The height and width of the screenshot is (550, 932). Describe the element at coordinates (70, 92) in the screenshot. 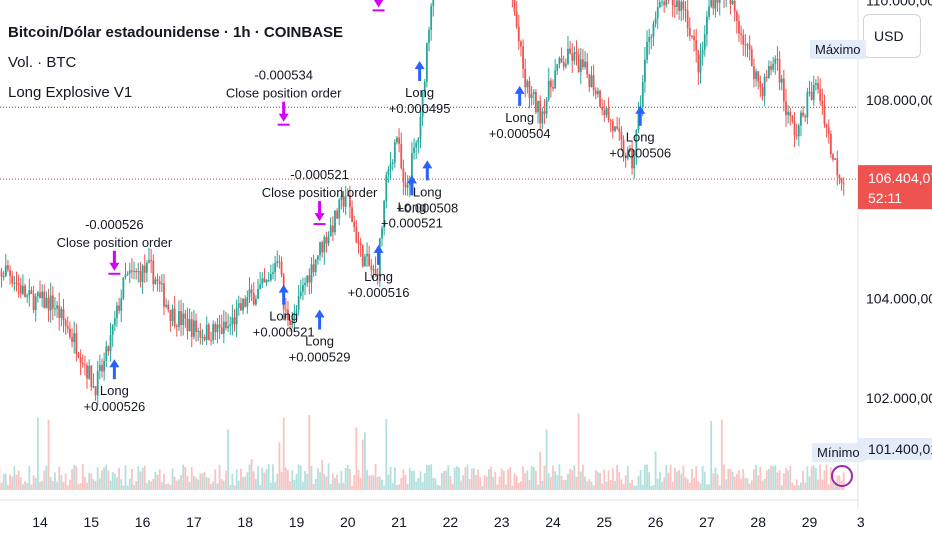

I see `strategy-label: Long Explosive V1` at that location.